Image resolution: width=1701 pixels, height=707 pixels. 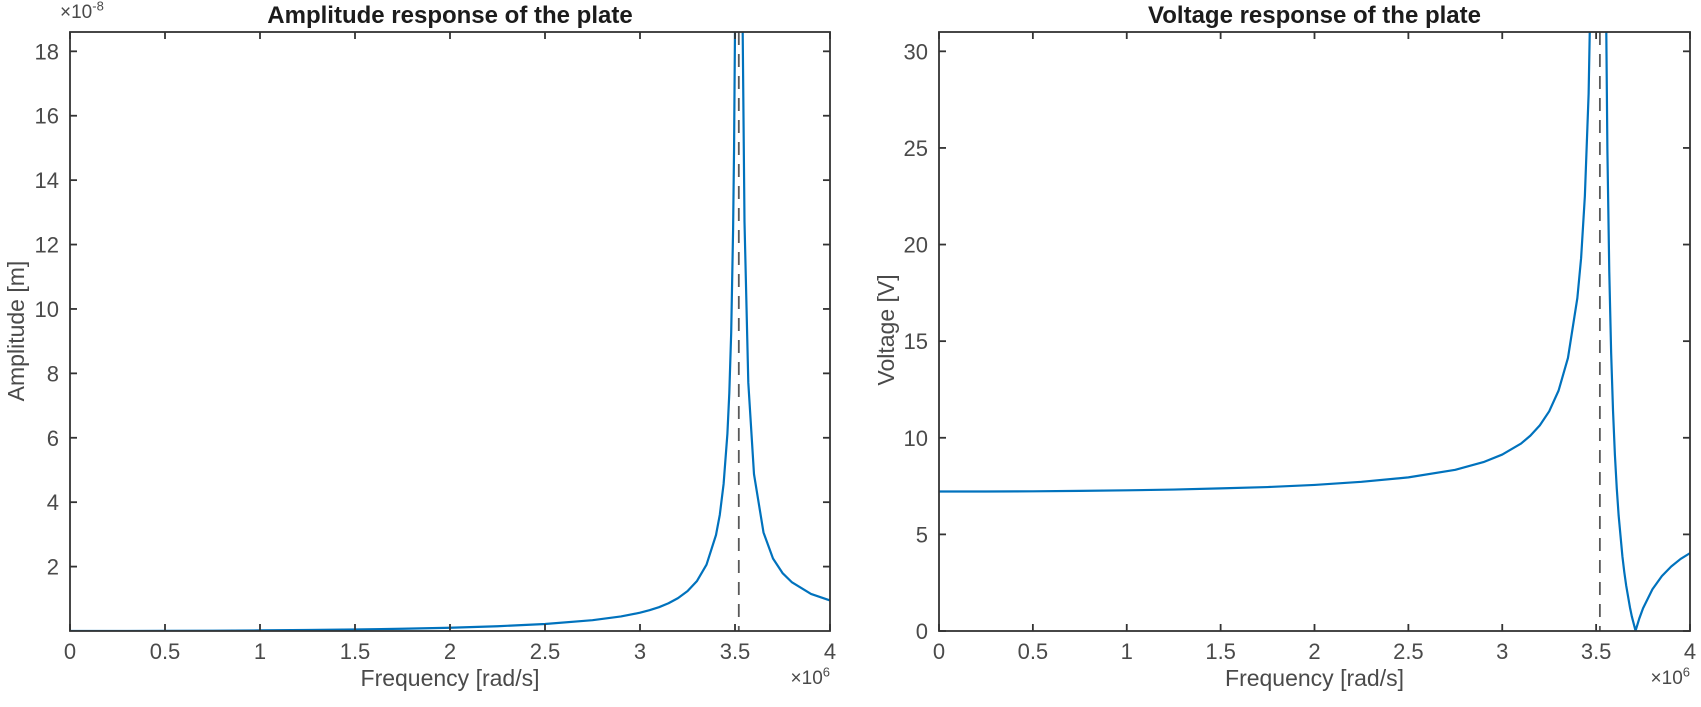 I want to click on tick-label: 14, so click(x=47, y=180).